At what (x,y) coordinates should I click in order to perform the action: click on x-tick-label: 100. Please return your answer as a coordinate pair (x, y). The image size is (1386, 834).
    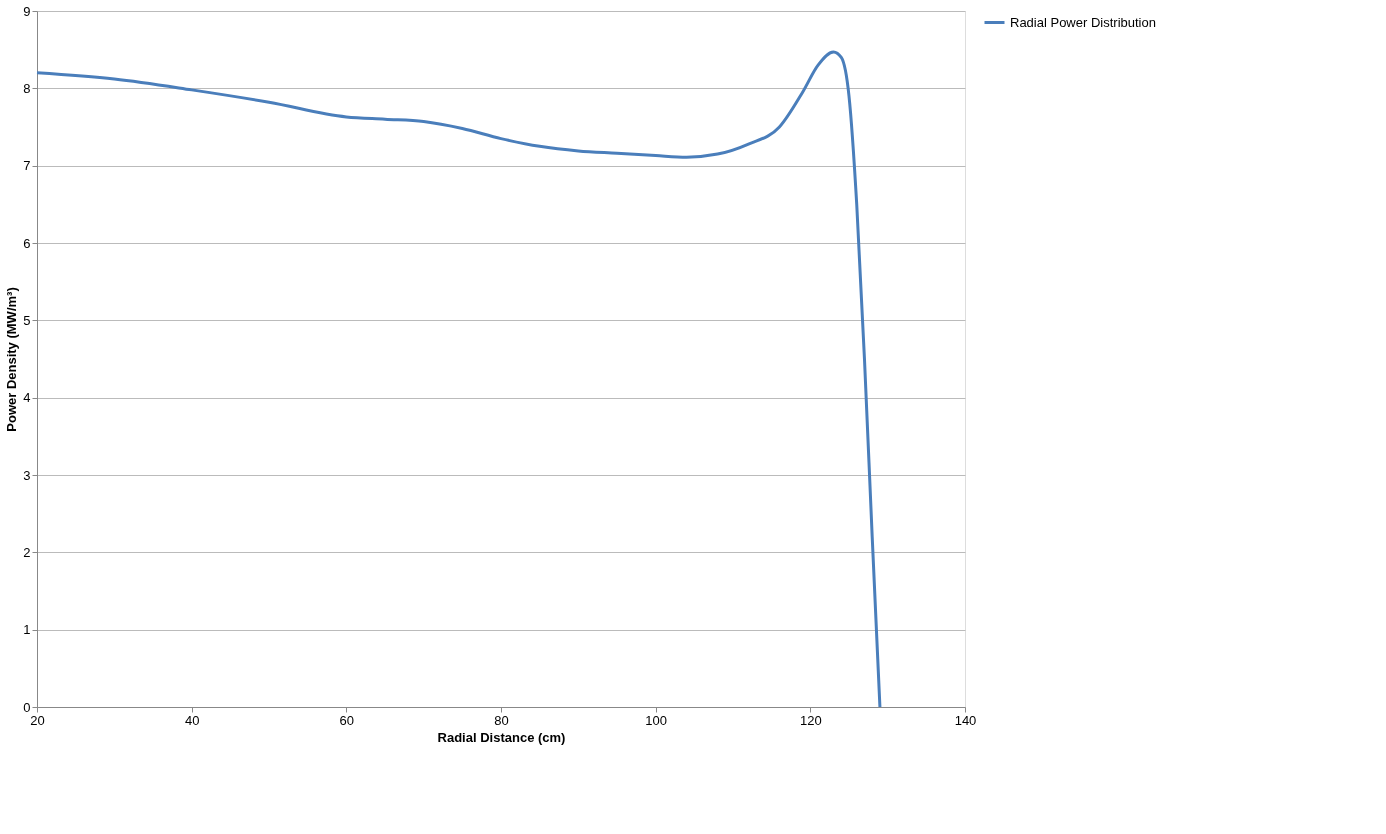
    Looking at the image, I should click on (656, 720).